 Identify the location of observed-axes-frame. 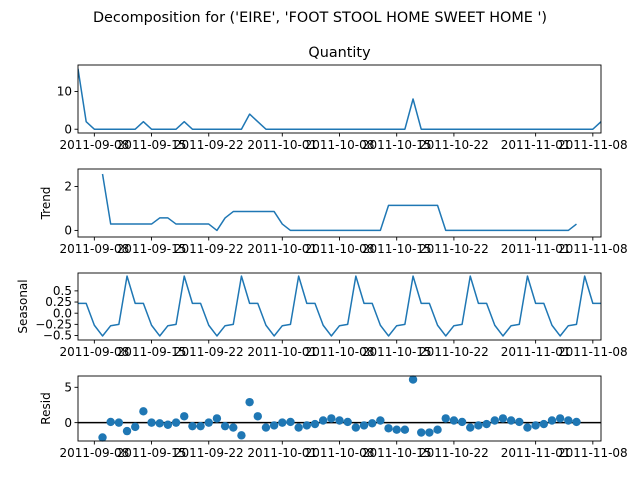
(339, 99).